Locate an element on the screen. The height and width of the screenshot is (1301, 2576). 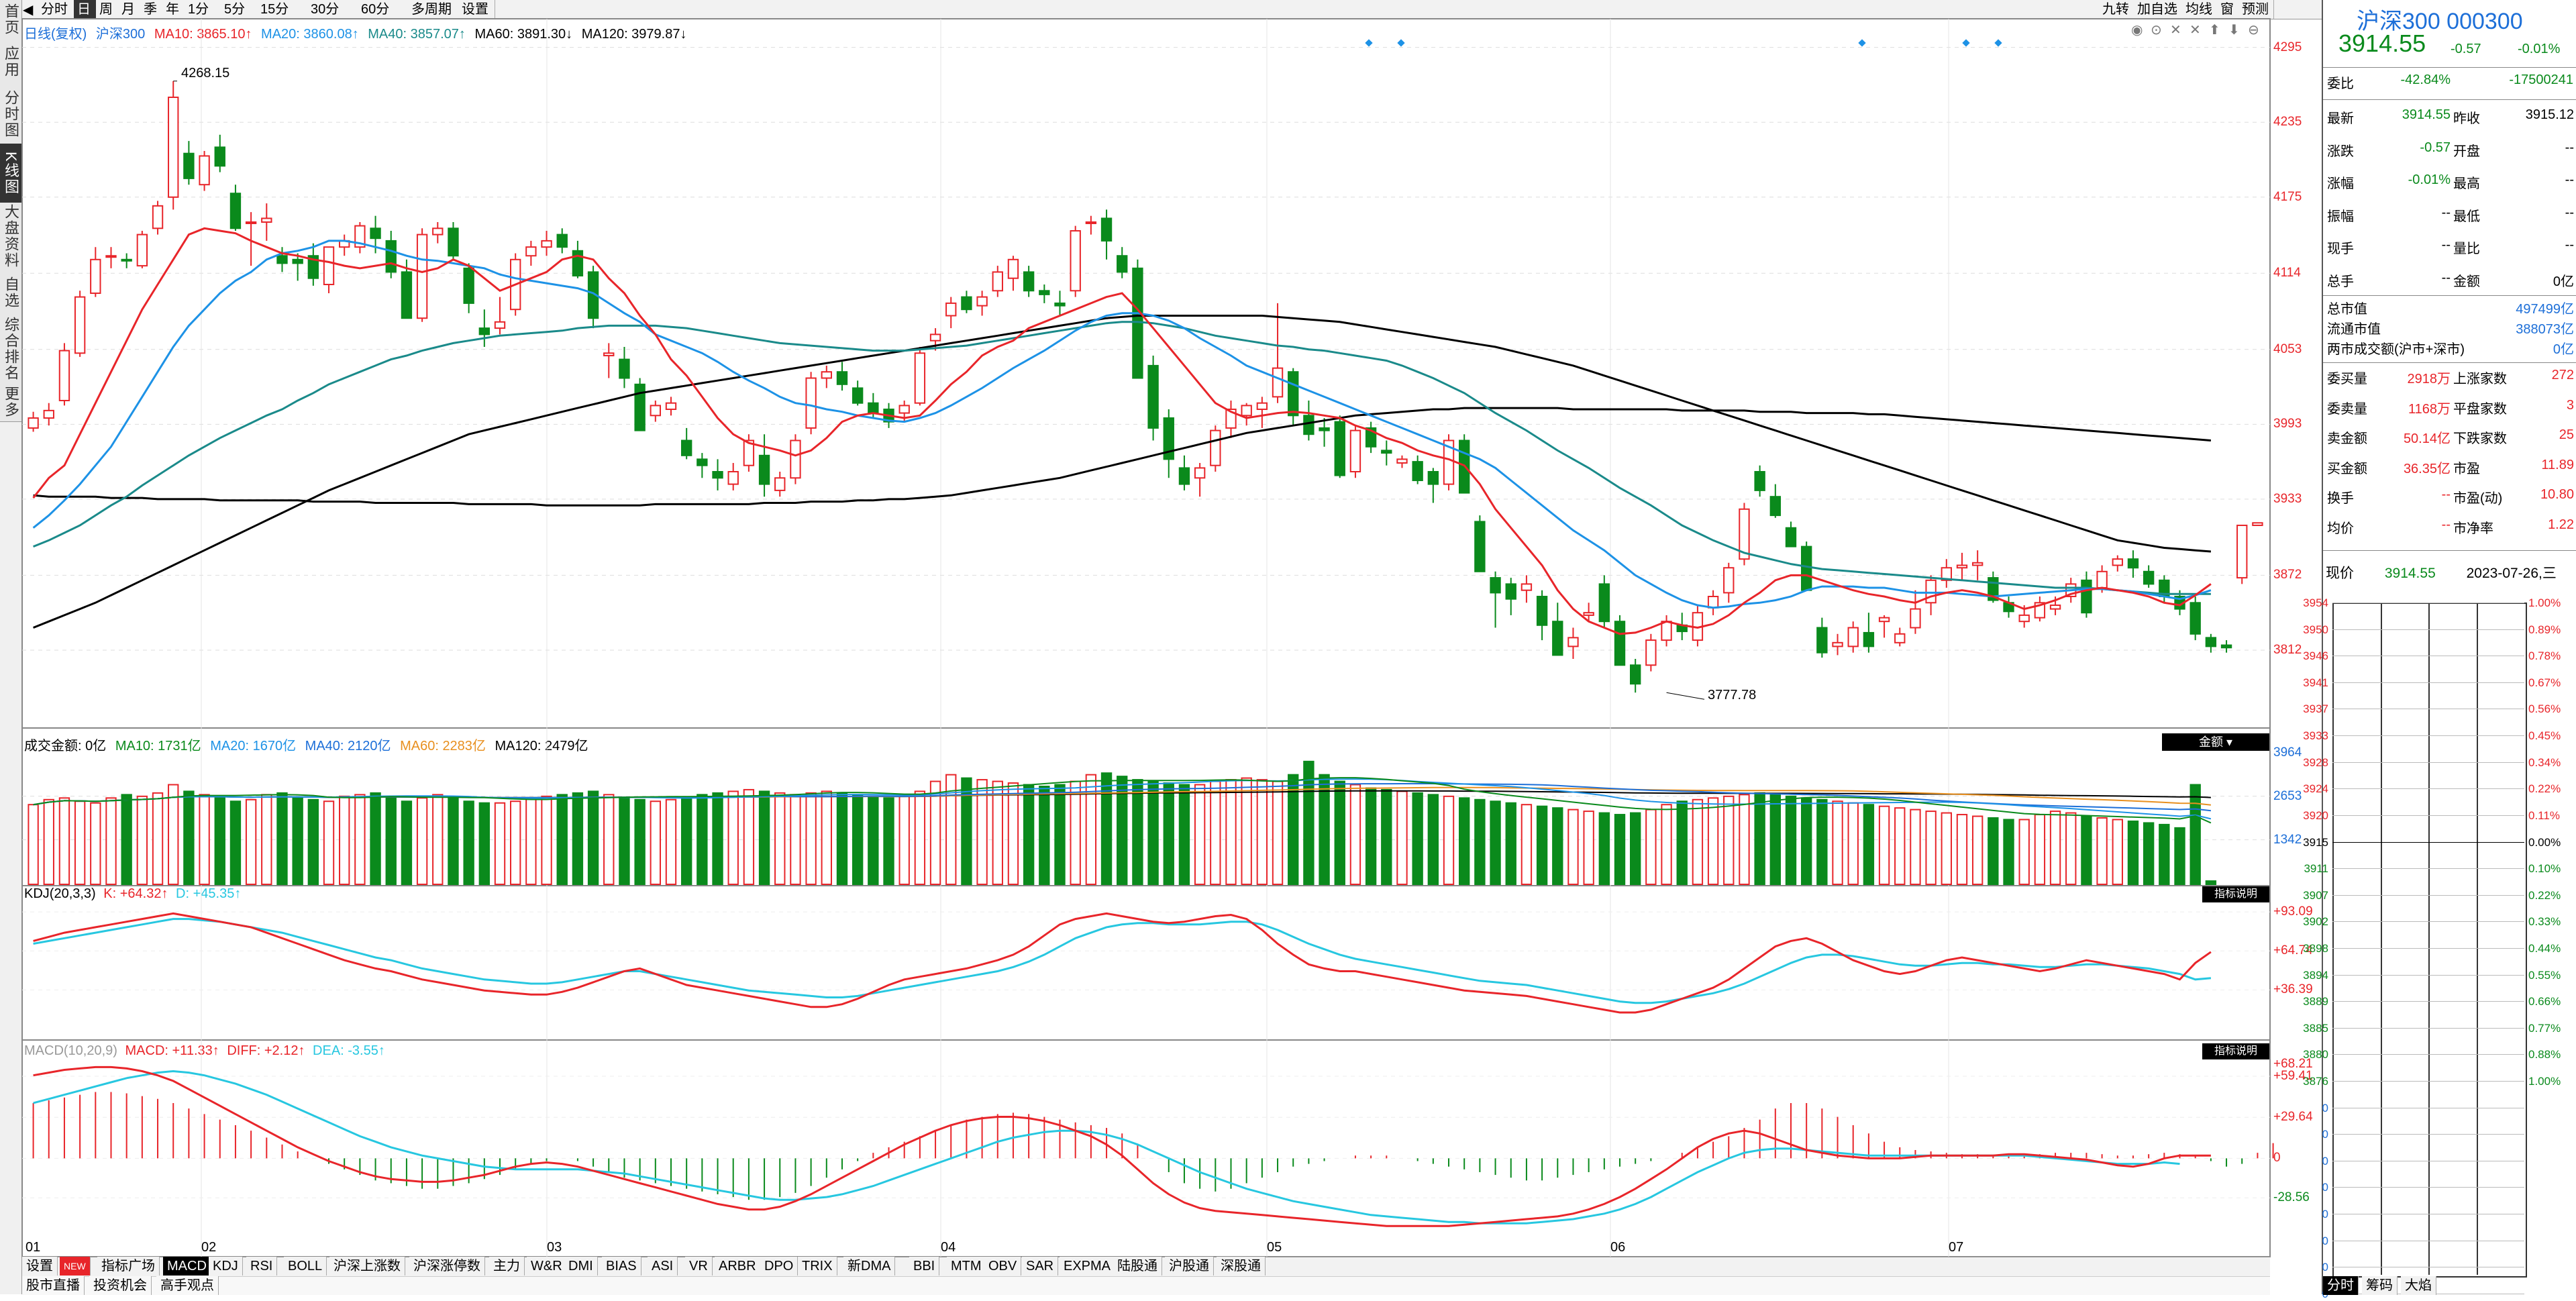
period-tab-2: 周 is located at coordinates (107, 9).